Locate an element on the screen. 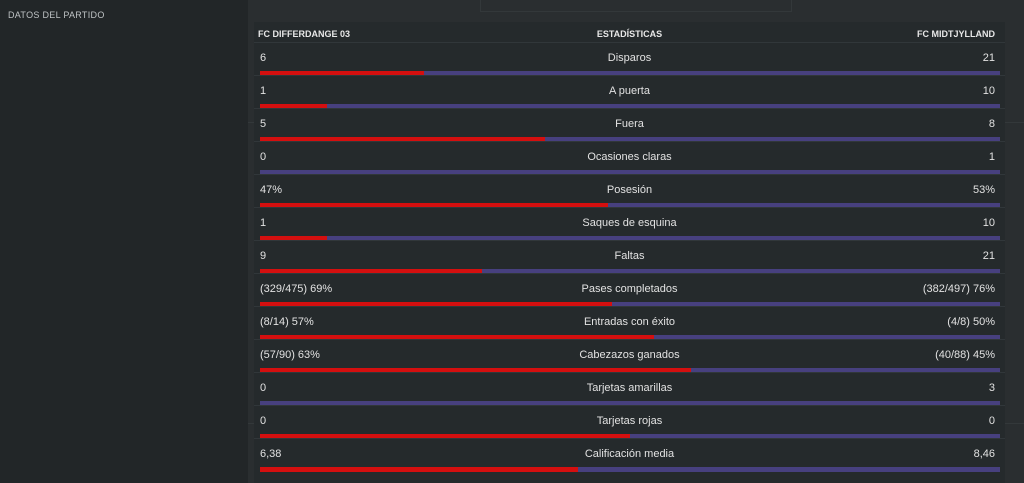 This screenshot has width=1024, height=483. home-value: 5 is located at coordinates (263, 124).